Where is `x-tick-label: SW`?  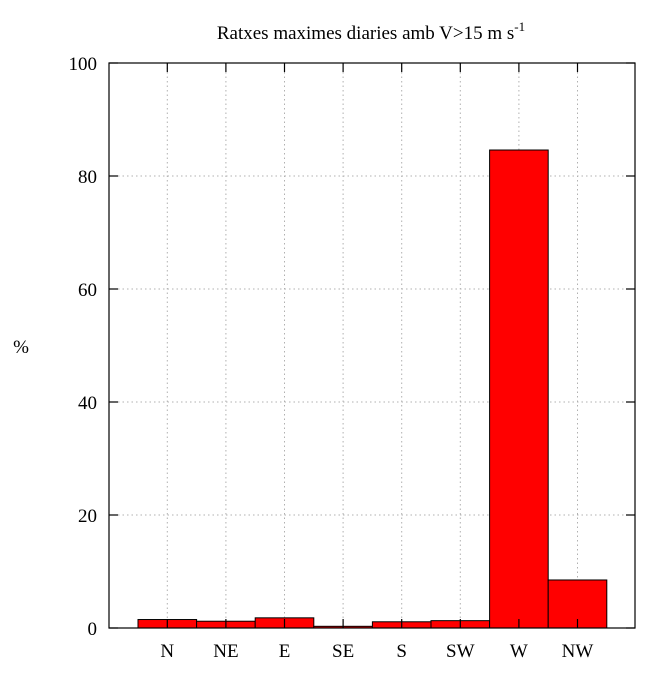 x-tick-label: SW is located at coordinates (460, 651).